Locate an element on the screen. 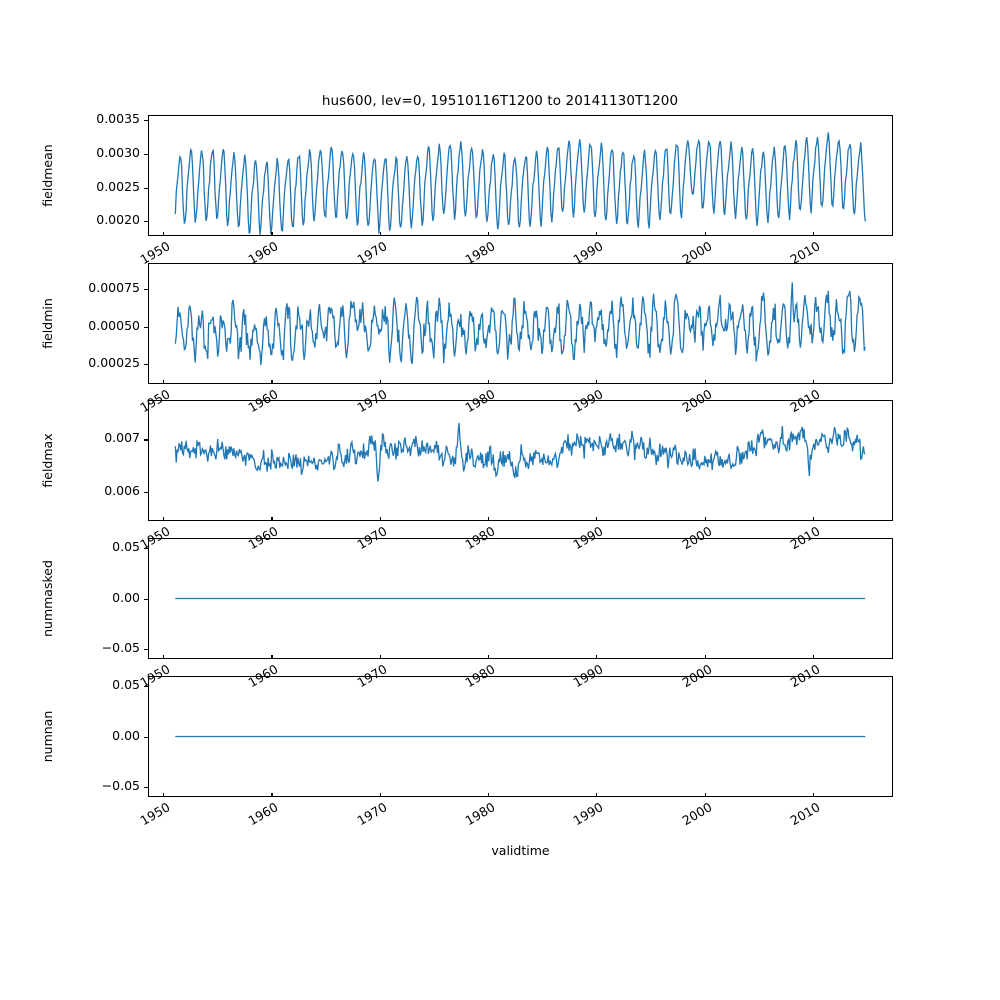 This screenshot has height=1000, width=1000. y-axis-label-fieldmean: fieldmean is located at coordinates (47, 175).